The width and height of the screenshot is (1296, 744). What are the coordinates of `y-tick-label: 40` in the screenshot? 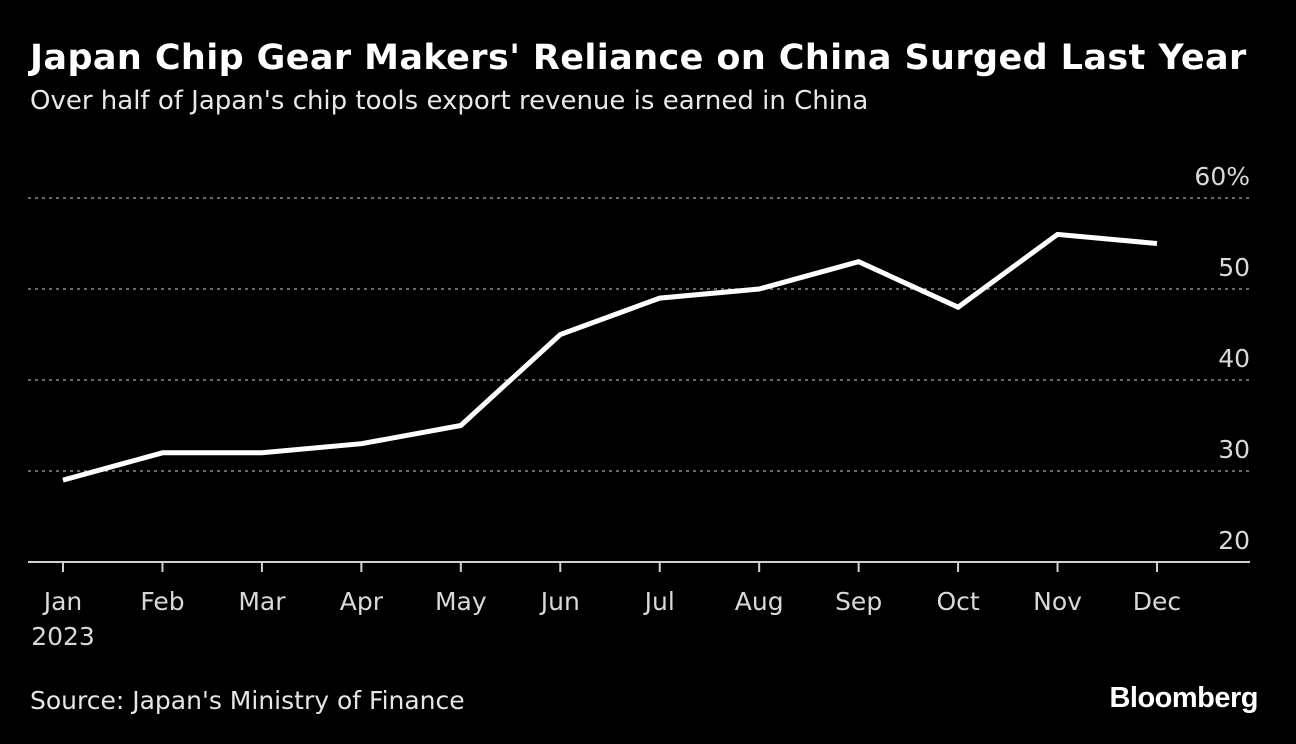 It's located at (1234, 358).